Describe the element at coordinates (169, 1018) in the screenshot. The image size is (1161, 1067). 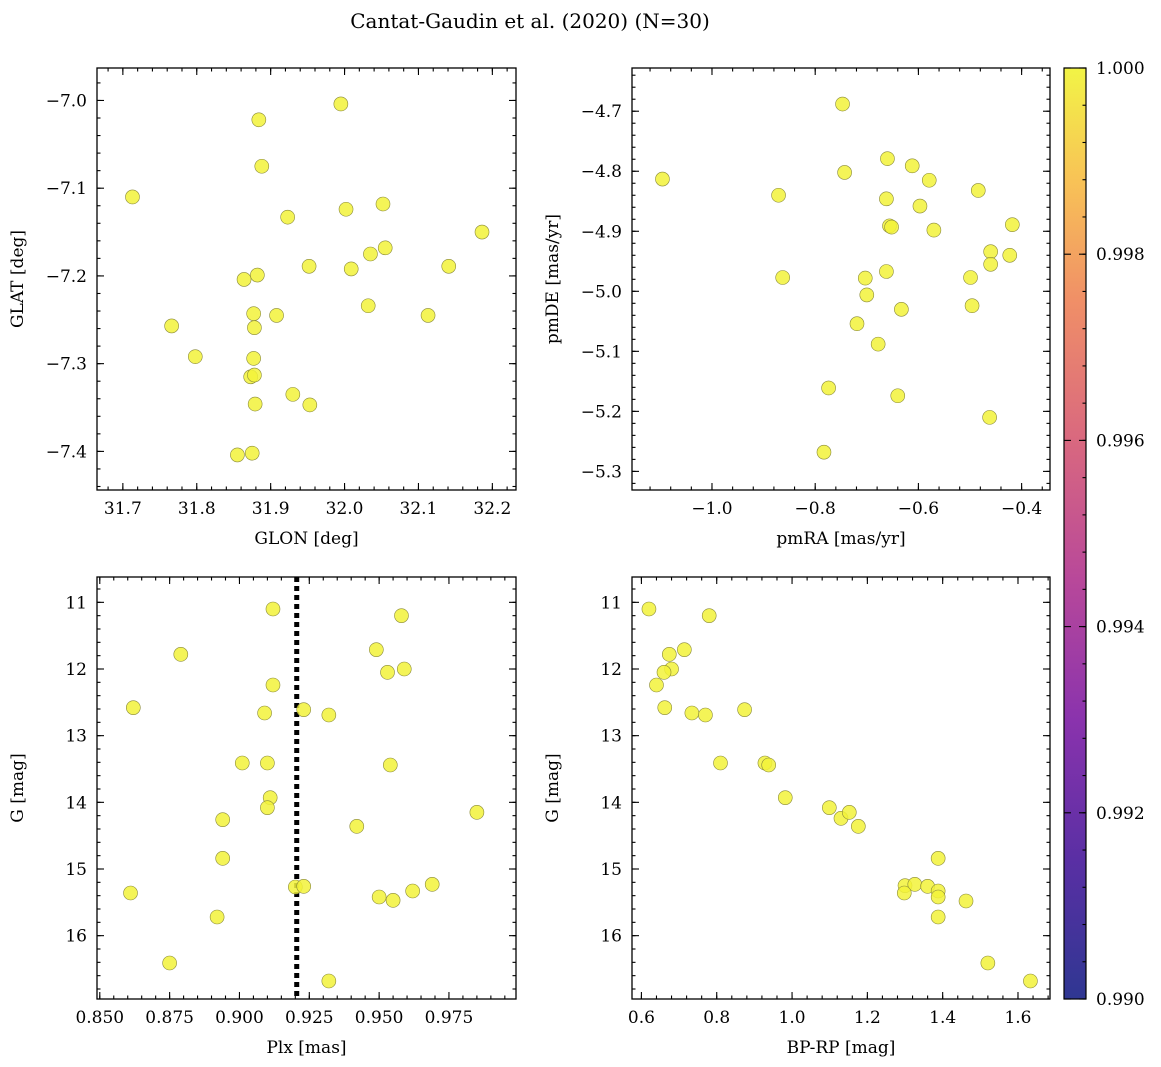
I see `x-tick-label: 0.875` at that location.